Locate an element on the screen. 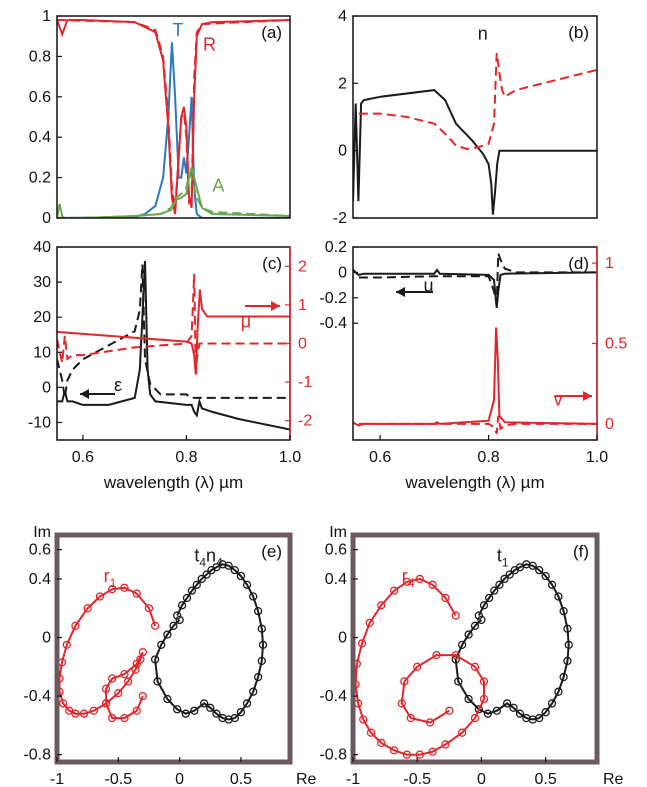 The height and width of the screenshot is (787, 647). y-right-tick-label: 0 is located at coordinates (302, 344).